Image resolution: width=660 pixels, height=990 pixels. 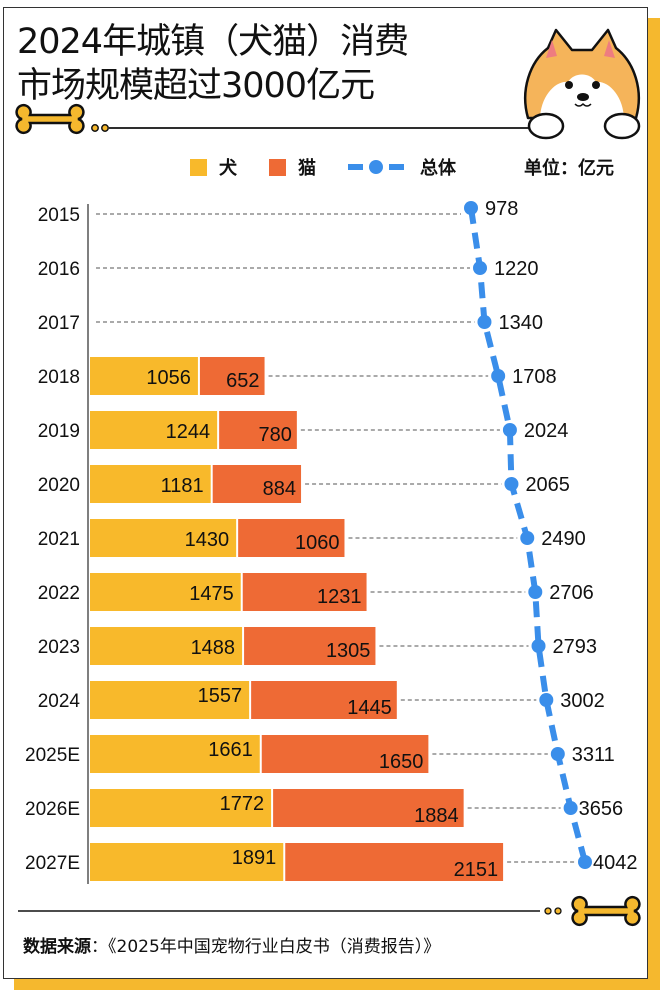 I want to click on data-label-cat: 780, so click(x=274, y=435).